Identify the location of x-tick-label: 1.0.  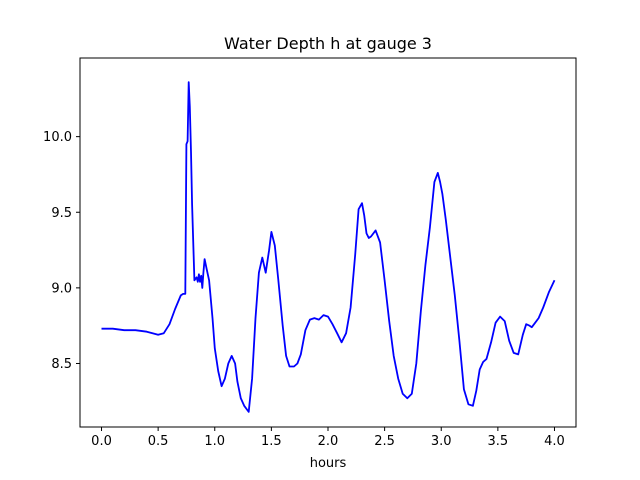
(214, 441).